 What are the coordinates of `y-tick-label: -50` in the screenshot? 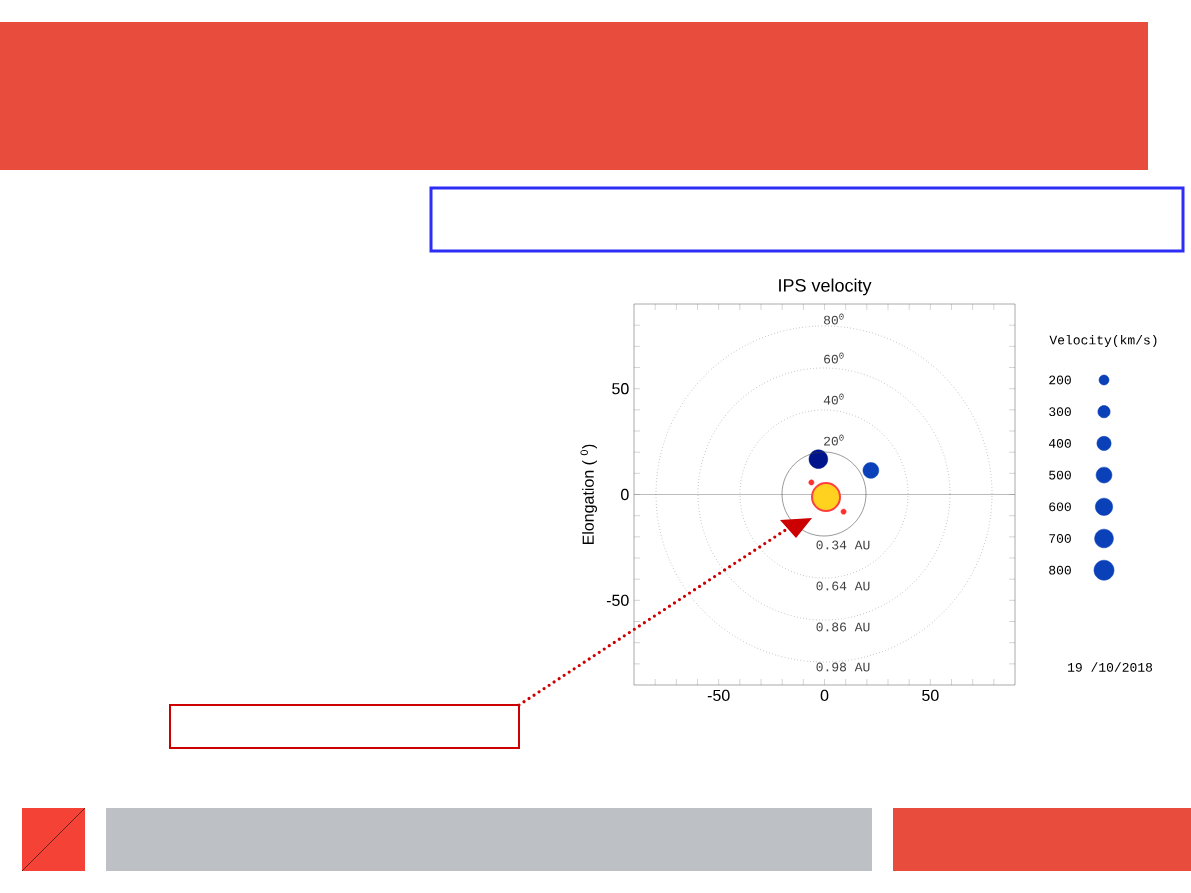 It's located at (617, 600).